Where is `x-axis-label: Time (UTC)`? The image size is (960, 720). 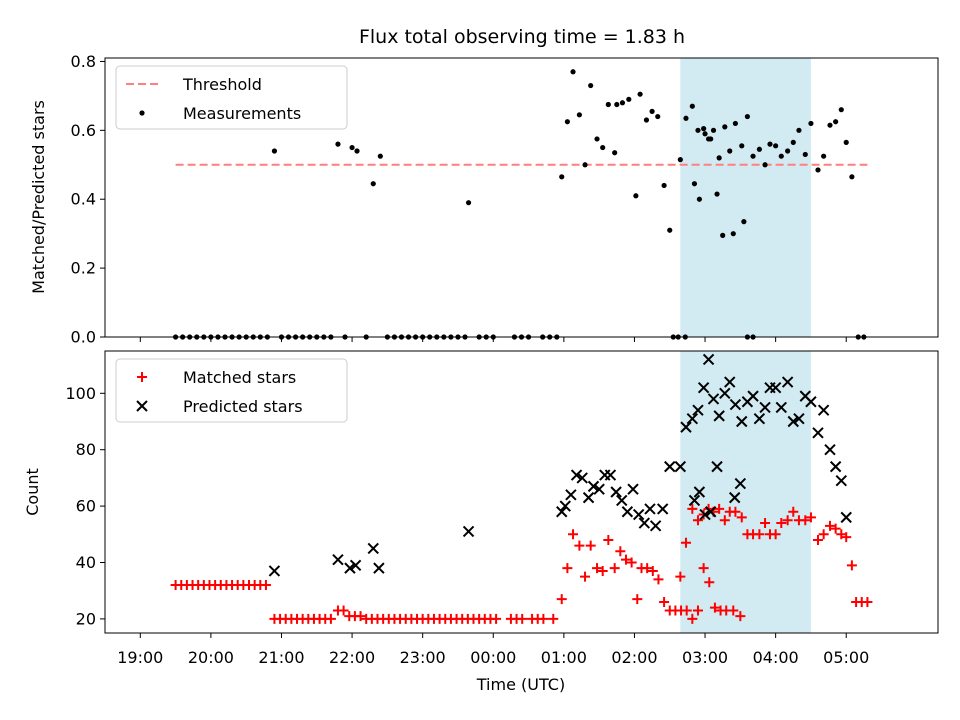 x-axis-label: Time (UTC) is located at coordinates (520, 684).